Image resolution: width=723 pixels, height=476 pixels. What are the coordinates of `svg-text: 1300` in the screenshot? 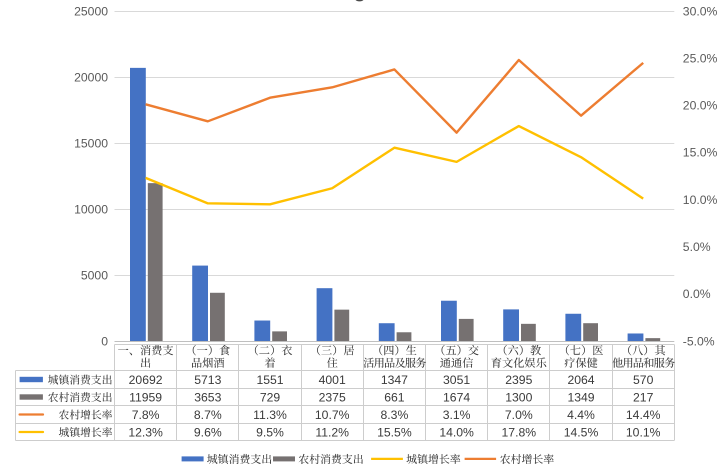 It's located at (518, 397).